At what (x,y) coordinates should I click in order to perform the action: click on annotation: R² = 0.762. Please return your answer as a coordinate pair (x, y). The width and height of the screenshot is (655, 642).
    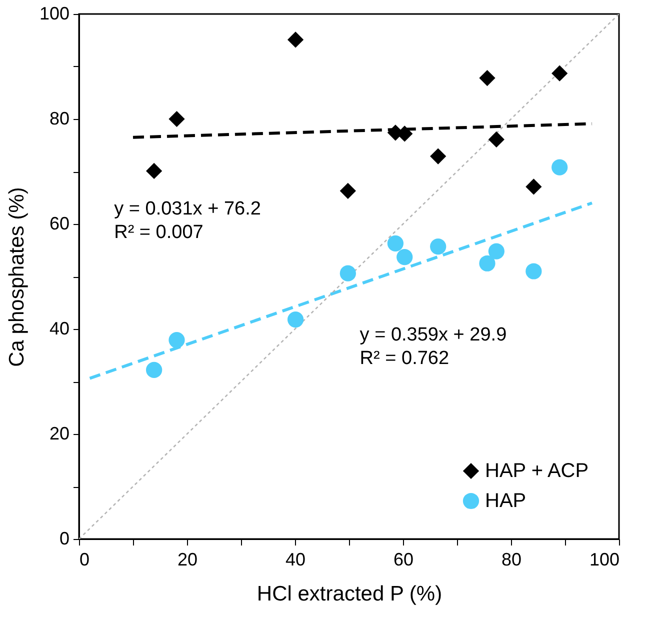
    Looking at the image, I should click on (405, 358).